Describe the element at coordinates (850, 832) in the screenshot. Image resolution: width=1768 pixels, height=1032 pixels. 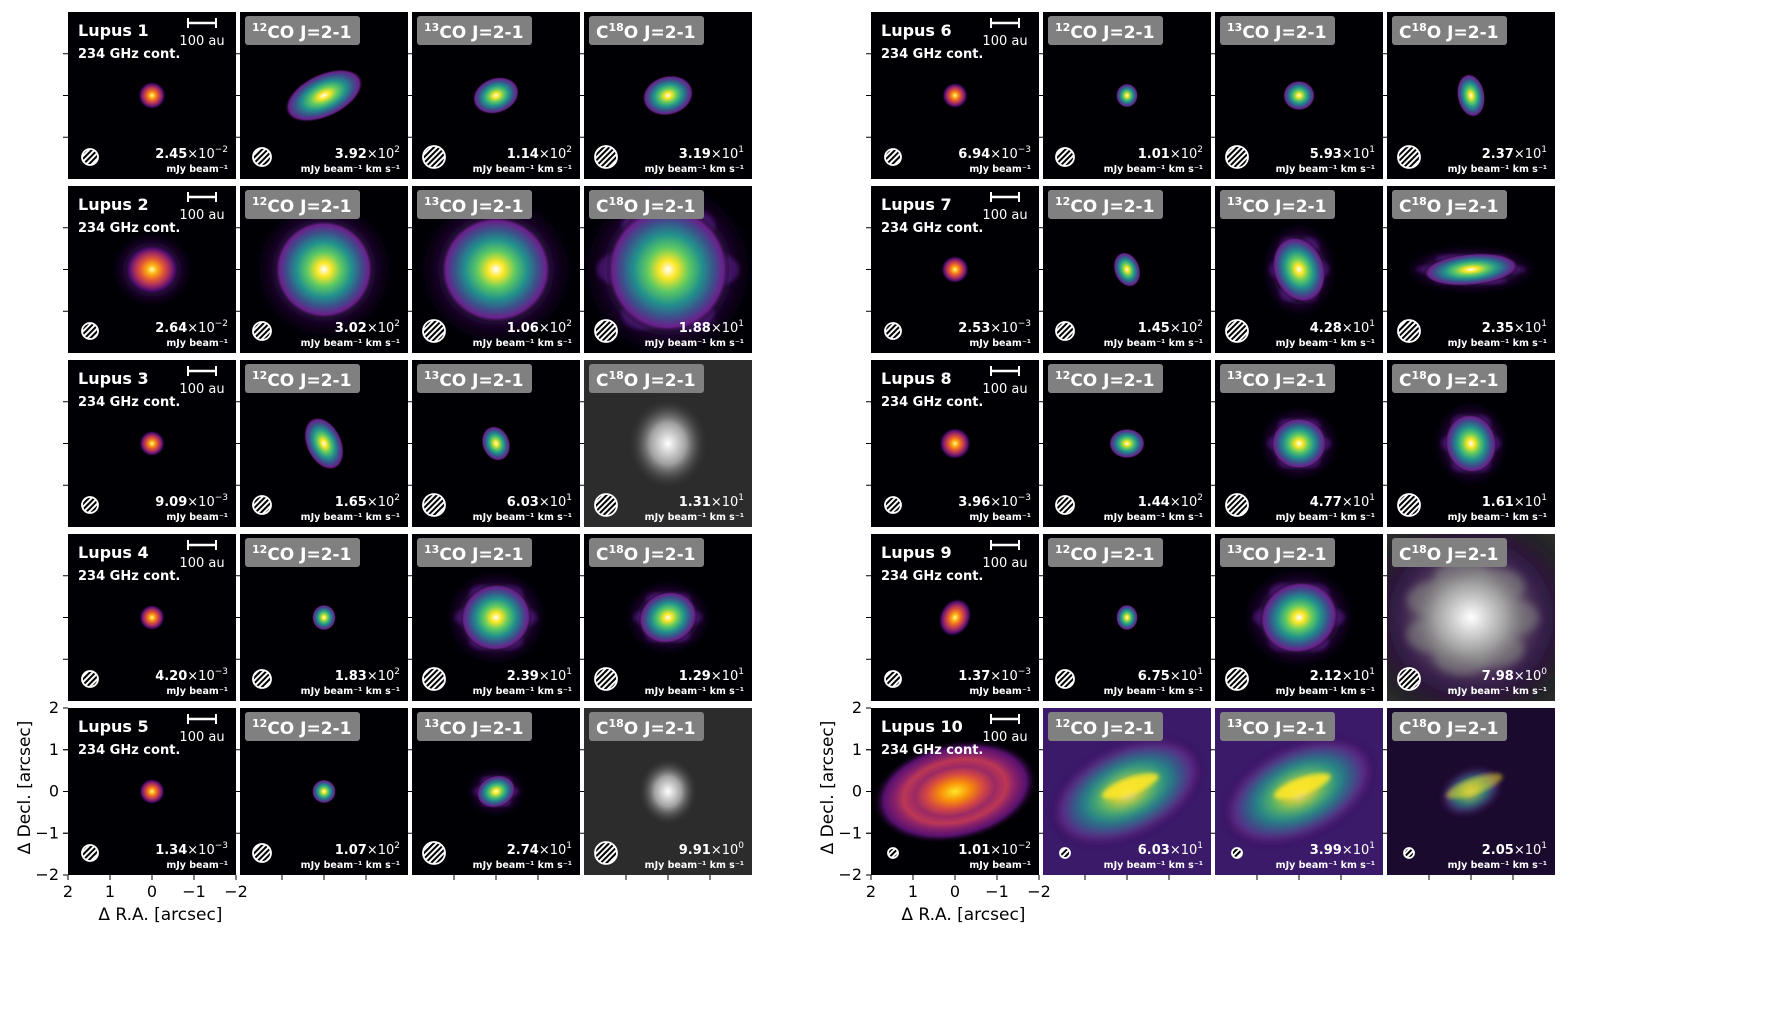
I see `y-tick-label: −1` at that location.